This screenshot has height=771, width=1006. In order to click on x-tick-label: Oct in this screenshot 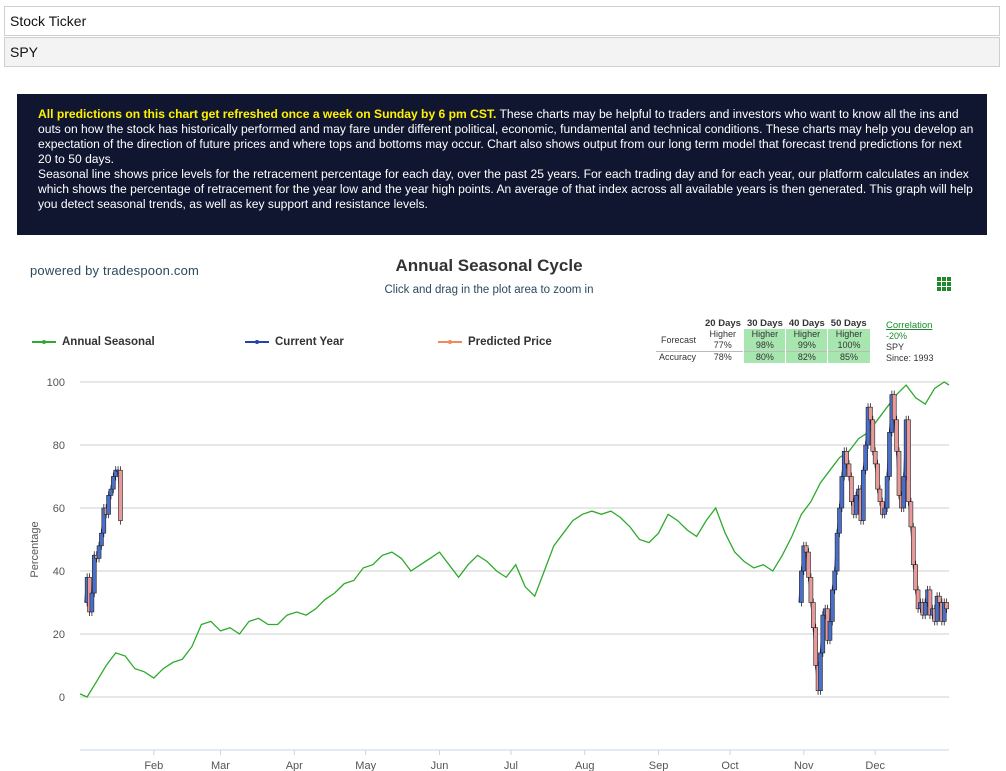, I will do `click(729, 765)`.